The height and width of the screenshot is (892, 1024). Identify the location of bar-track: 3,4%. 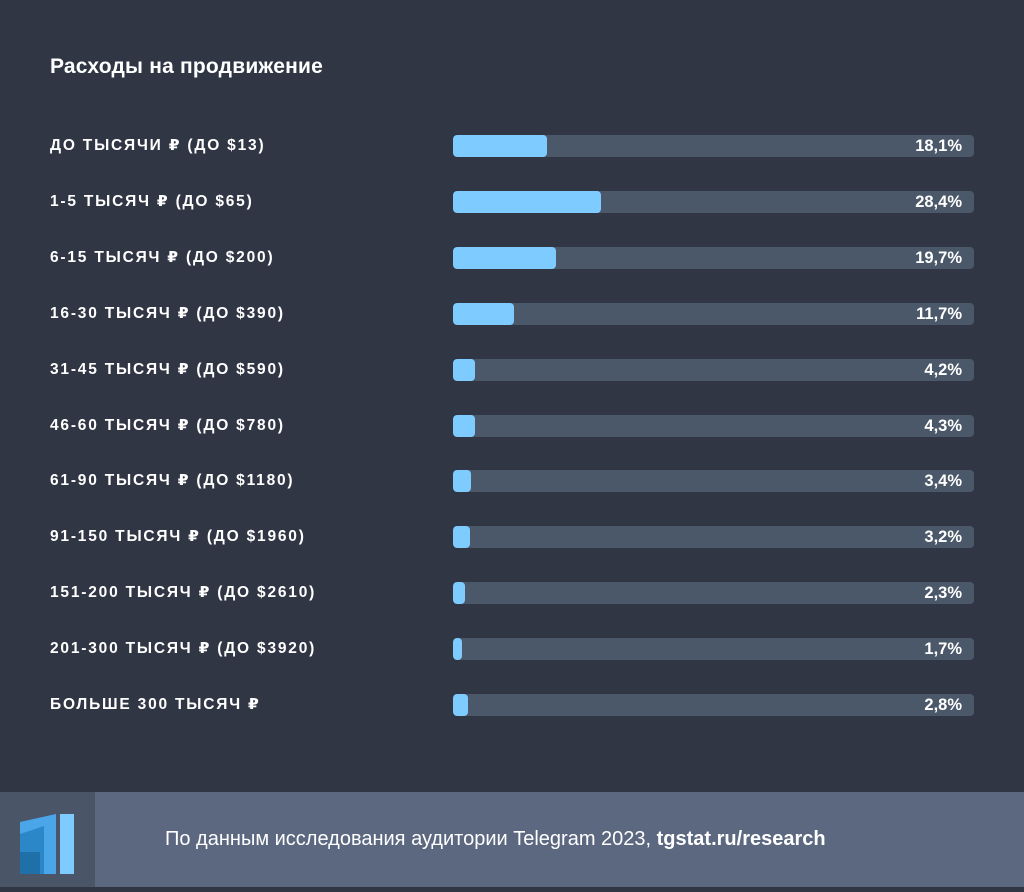
(713, 481).